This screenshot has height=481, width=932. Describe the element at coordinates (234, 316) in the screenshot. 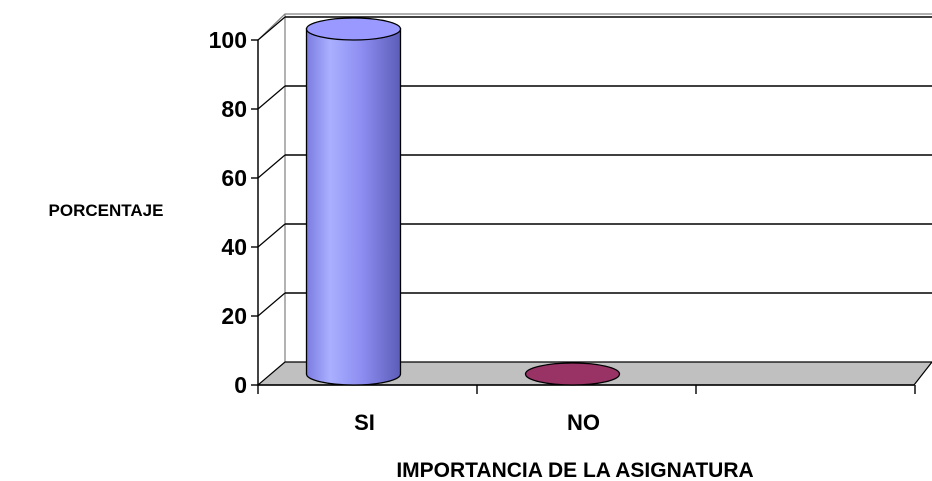

I see `y-tick-label: 20` at that location.